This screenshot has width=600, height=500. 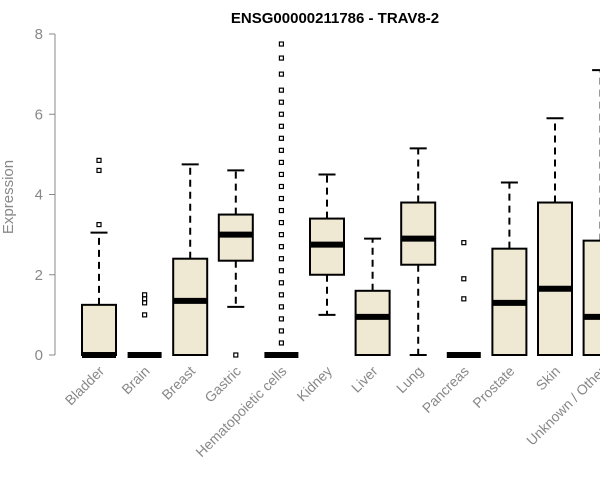 What do you see at coordinates (222, 384) in the screenshot?
I see `x-tick-label: Gastric` at bounding box center [222, 384].